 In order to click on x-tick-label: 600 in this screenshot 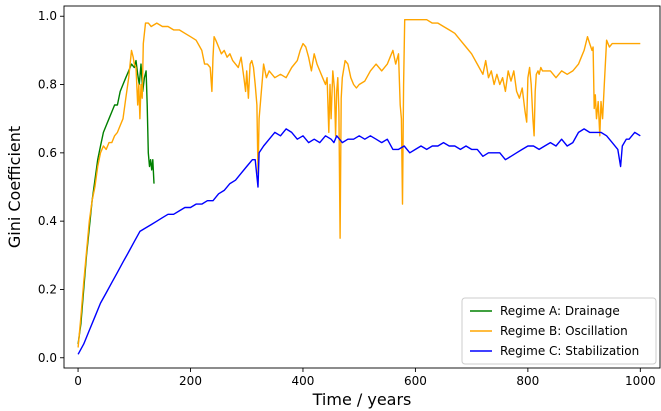, I will do `click(415, 381)`.